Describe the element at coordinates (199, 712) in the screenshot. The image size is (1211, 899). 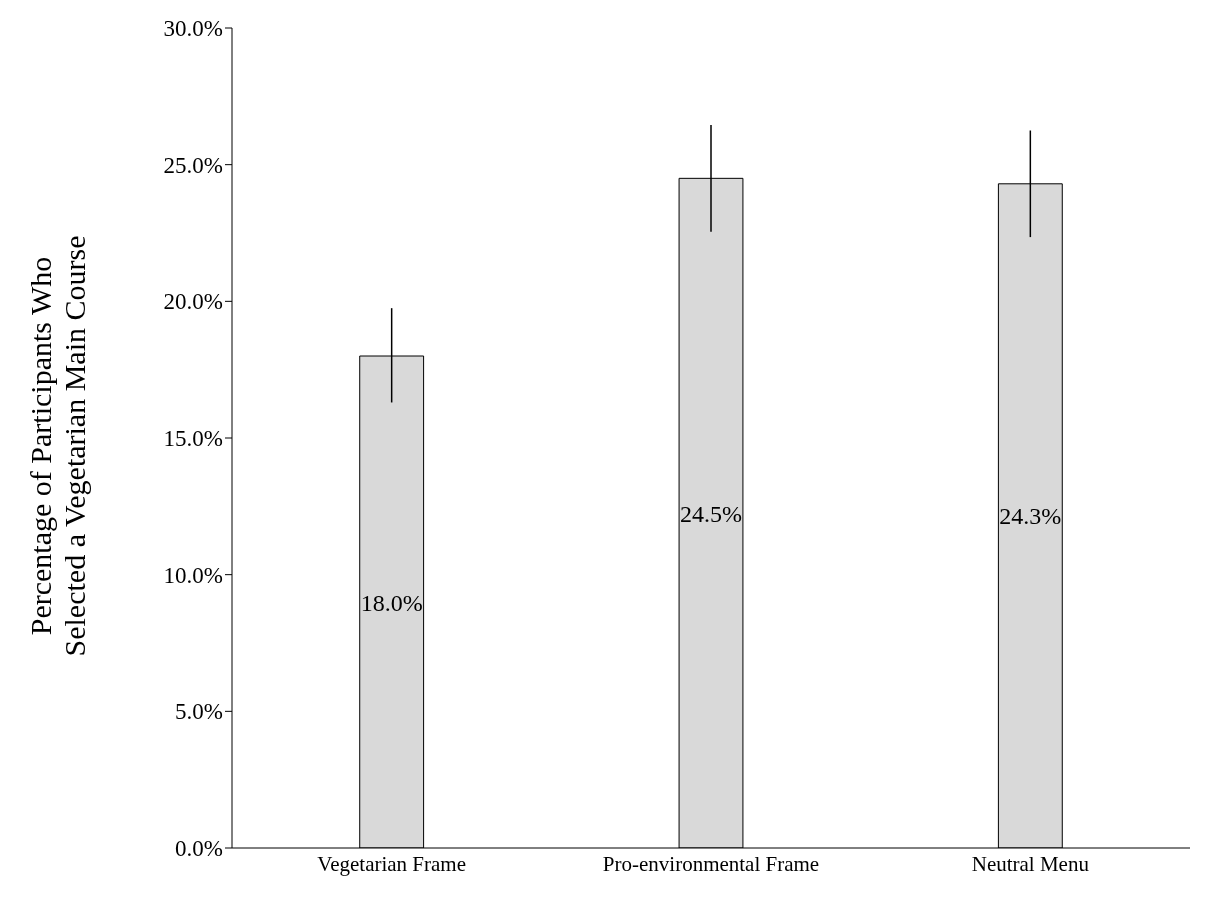
I see `y-tick-label: 5.0%` at that location.